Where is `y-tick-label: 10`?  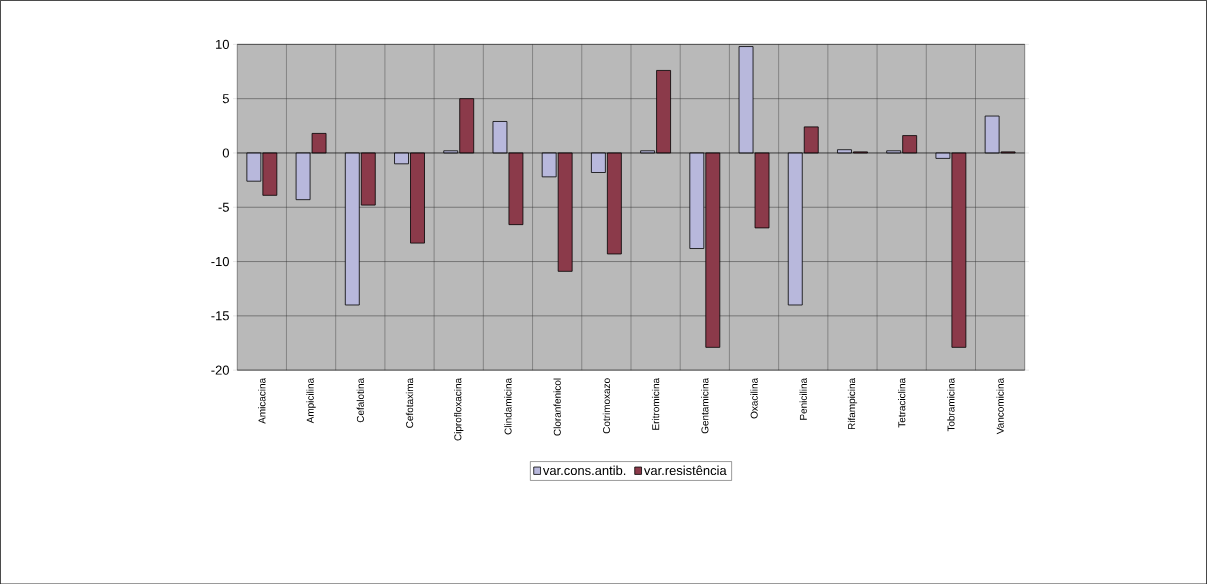
y-tick-label: 10 is located at coordinates (222, 44).